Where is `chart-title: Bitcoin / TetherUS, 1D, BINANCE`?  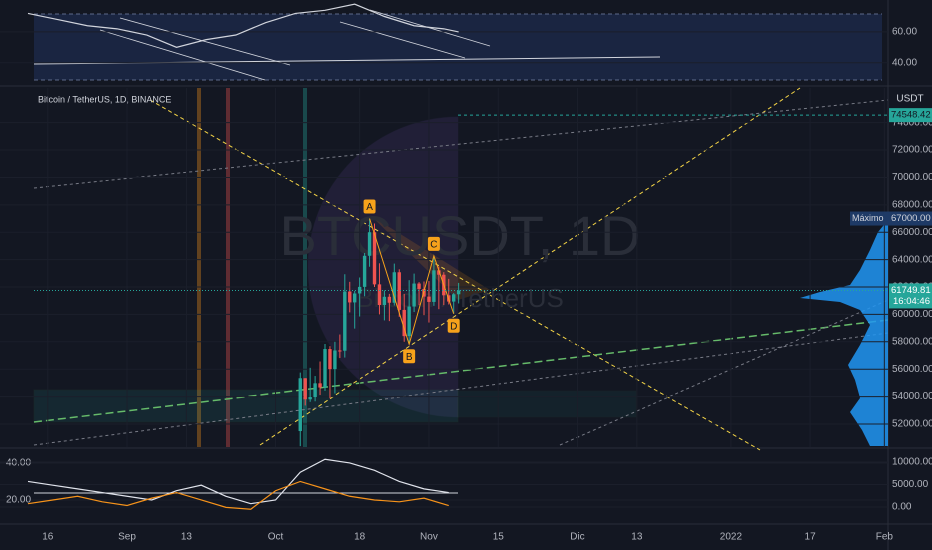 chart-title: Bitcoin / TetherUS, 1D, BINANCE is located at coordinates (104, 99).